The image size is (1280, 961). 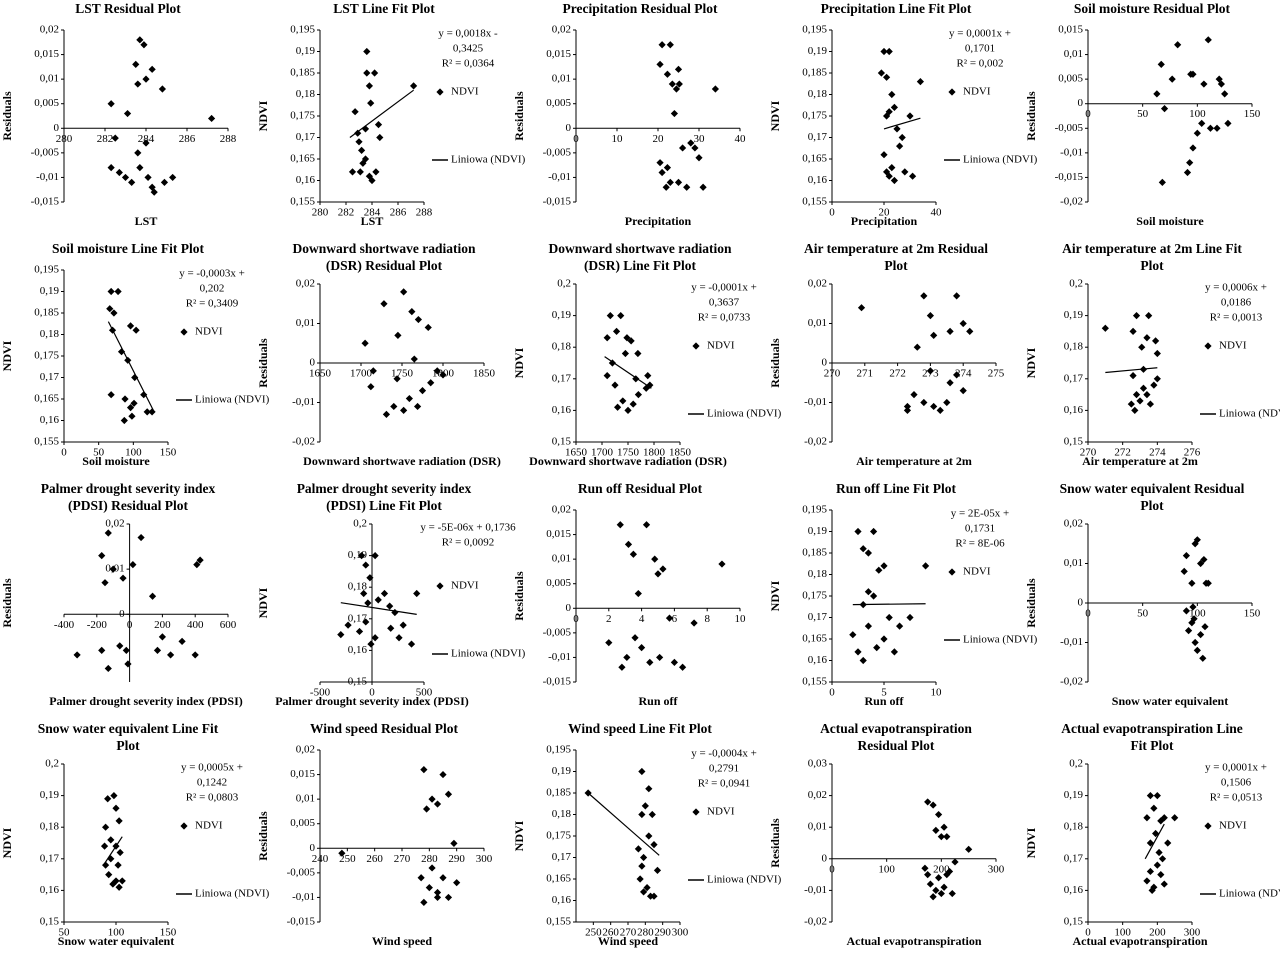 I want to click on chart-title: Air temperature at 2m Residual, so click(x=896, y=248).